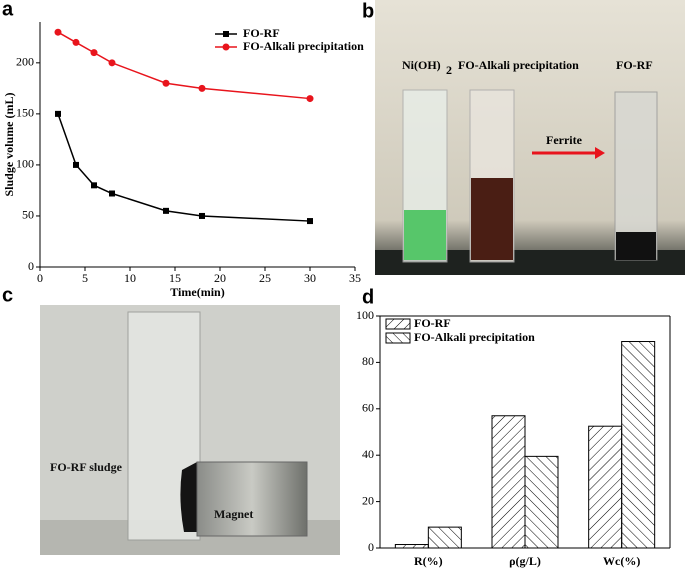 This screenshot has width=685, height=570. What do you see at coordinates (355, 278) in the screenshot?
I see `x-tick-label: 35` at bounding box center [355, 278].